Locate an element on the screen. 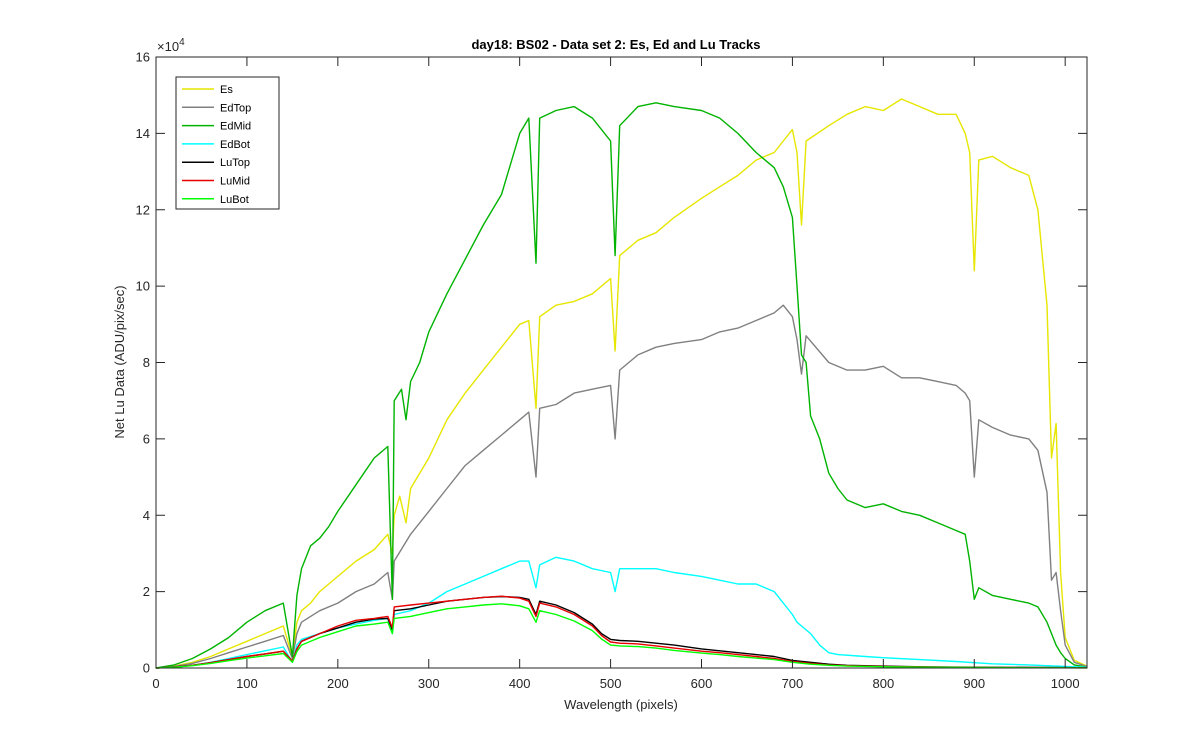 The image size is (1200, 750). legend-label-lutop: LuTop is located at coordinates (235, 163).